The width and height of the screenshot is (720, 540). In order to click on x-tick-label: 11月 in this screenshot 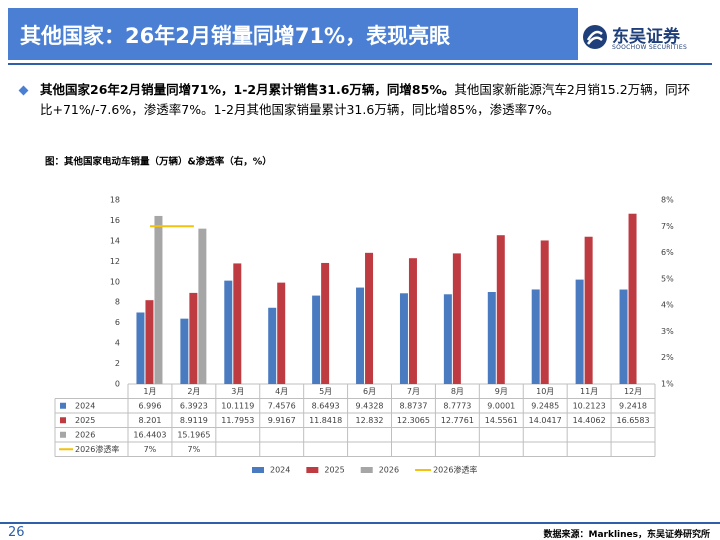, I will do `click(589, 391)`.